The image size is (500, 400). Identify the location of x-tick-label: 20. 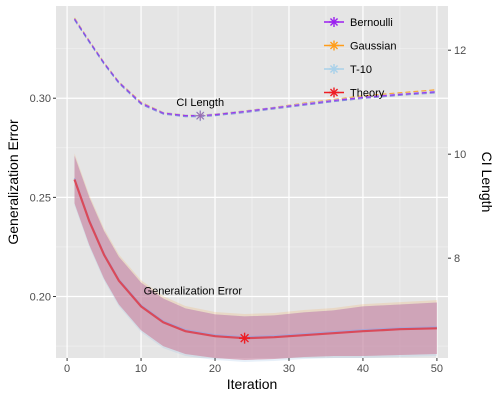
(215, 369).